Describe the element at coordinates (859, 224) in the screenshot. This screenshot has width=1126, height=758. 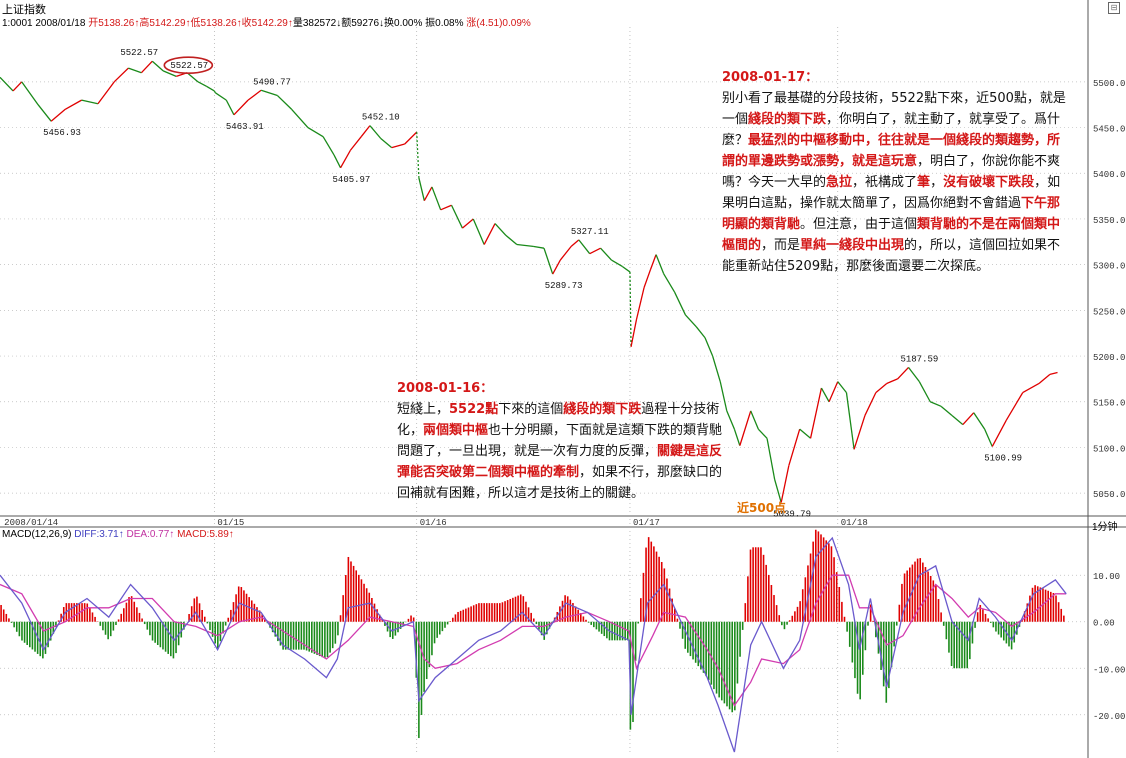
I see `note-text: 。但注意，由于這個` at that location.